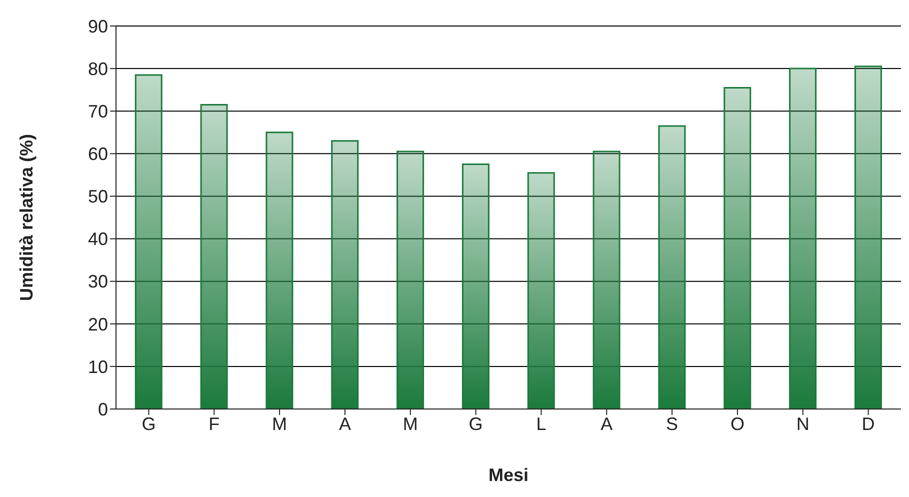 This screenshot has width=909, height=497. Describe the element at coordinates (98, 112) in the screenshot. I see `y-tick-label: 70` at that location.